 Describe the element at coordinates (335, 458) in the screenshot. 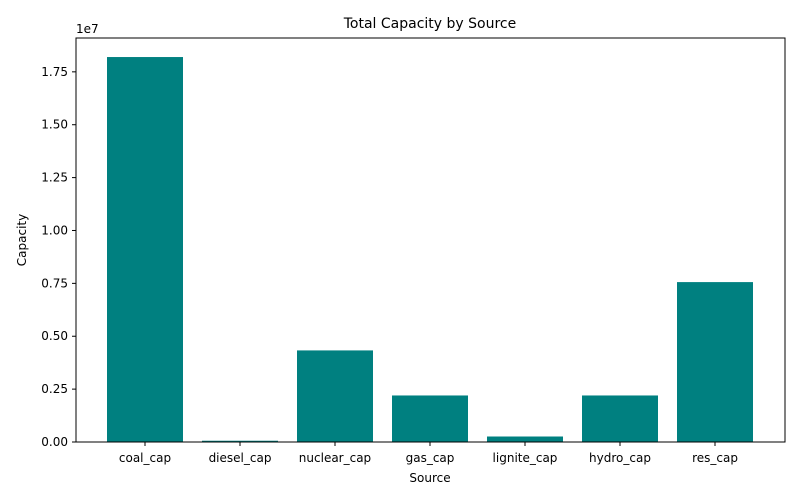

I see `x-tick-label: nuclear_cap` at that location.